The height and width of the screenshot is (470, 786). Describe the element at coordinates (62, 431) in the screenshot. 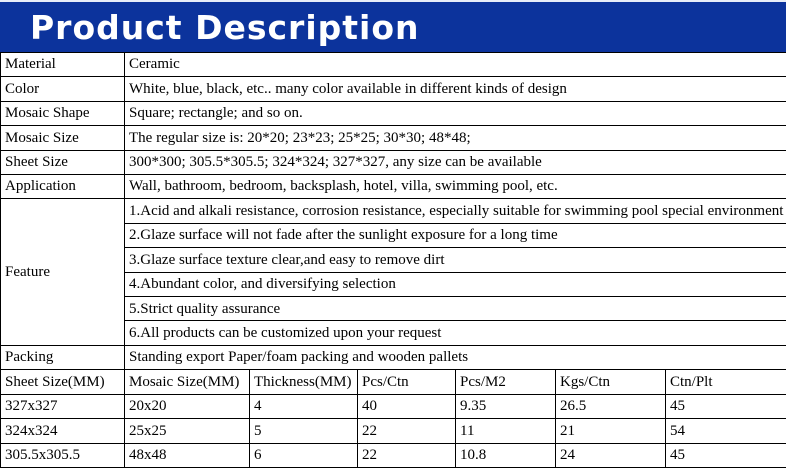

I see `spec-cell: 324x324` at that location.